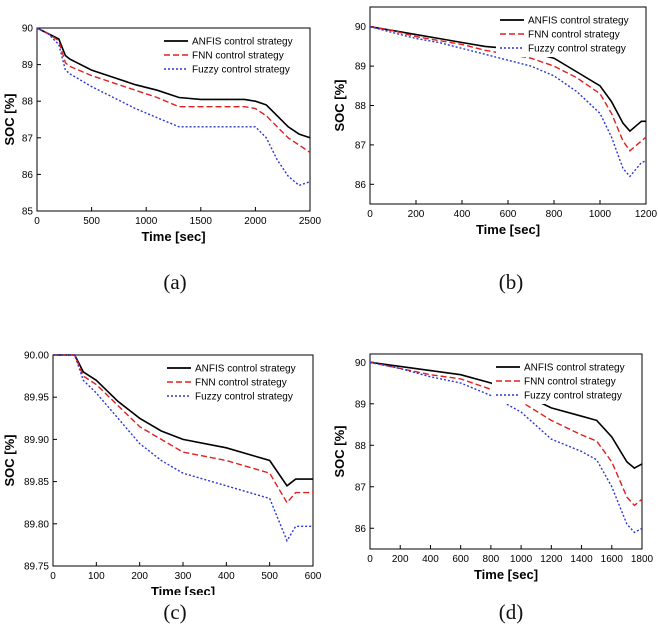 The width and height of the screenshot is (658, 629). What do you see at coordinates (241, 383) in the screenshot?
I see `legend-label-c-1: FNN control strategy` at bounding box center [241, 383].